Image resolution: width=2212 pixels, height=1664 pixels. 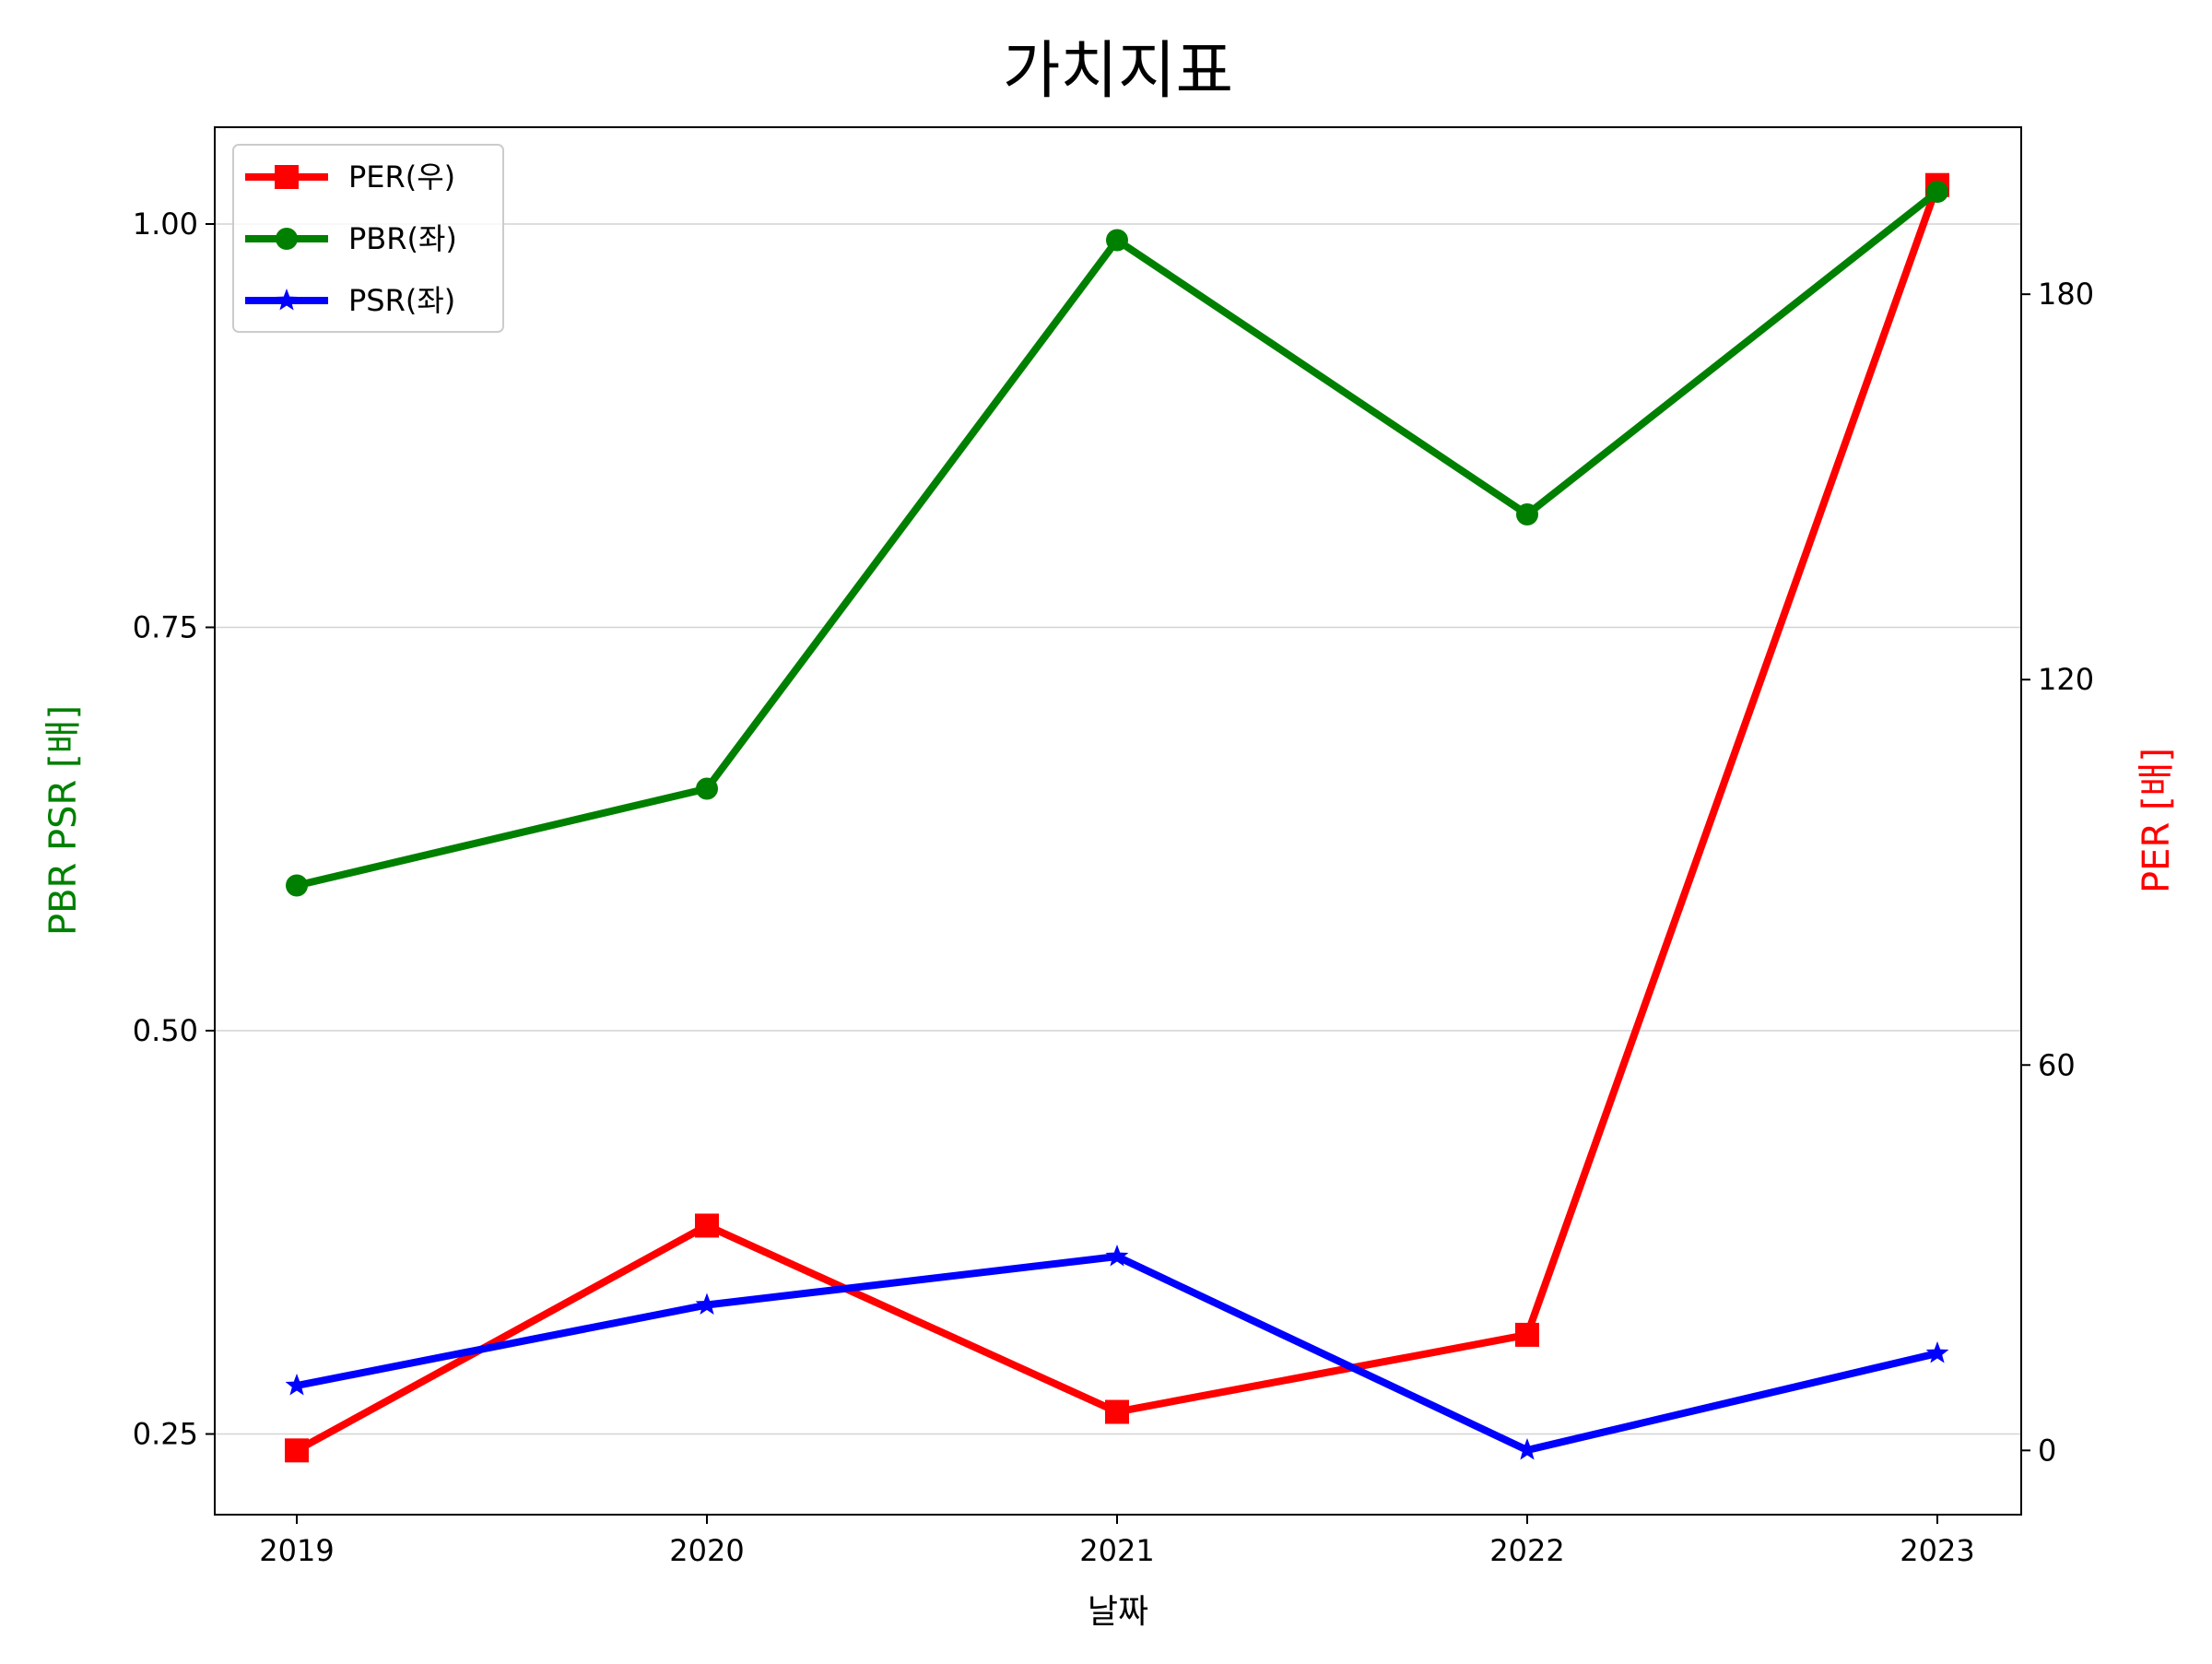 What do you see at coordinates (401, 300) in the screenshot?
I see `legend-label: PSR(좌)` at bounding box center [401, 300].